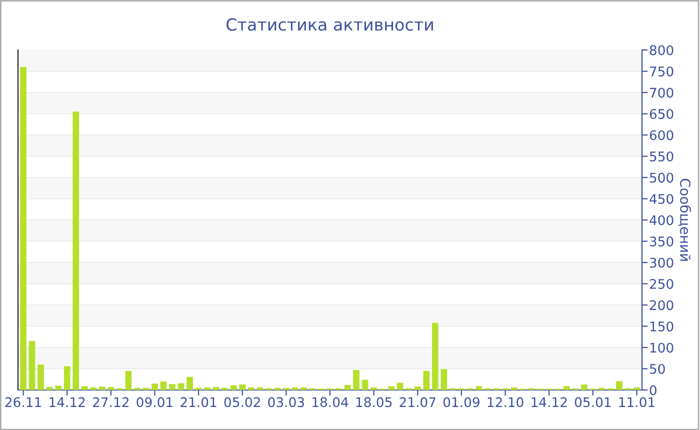 The height and width of the screenshot is (430, 700). What do you see at coordinates (636, 402) in the screenshot?
I see `x-tick-label: 11.01` at bounding box center [636, 402].